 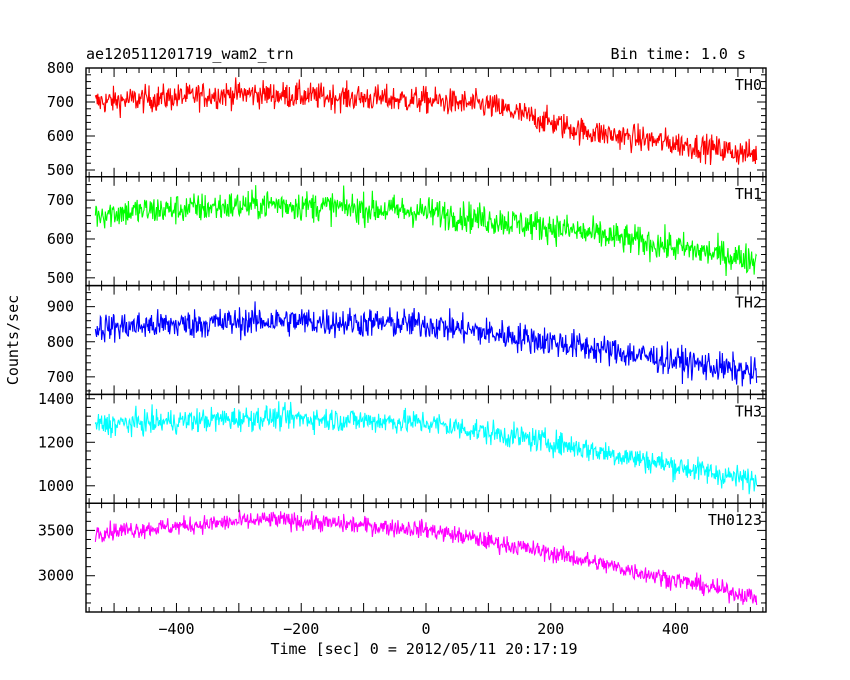 What do you see at coordinates (56, 442) in the screenshot?
I see `y-tick-label: 1200` at bounding box center [56, 442].